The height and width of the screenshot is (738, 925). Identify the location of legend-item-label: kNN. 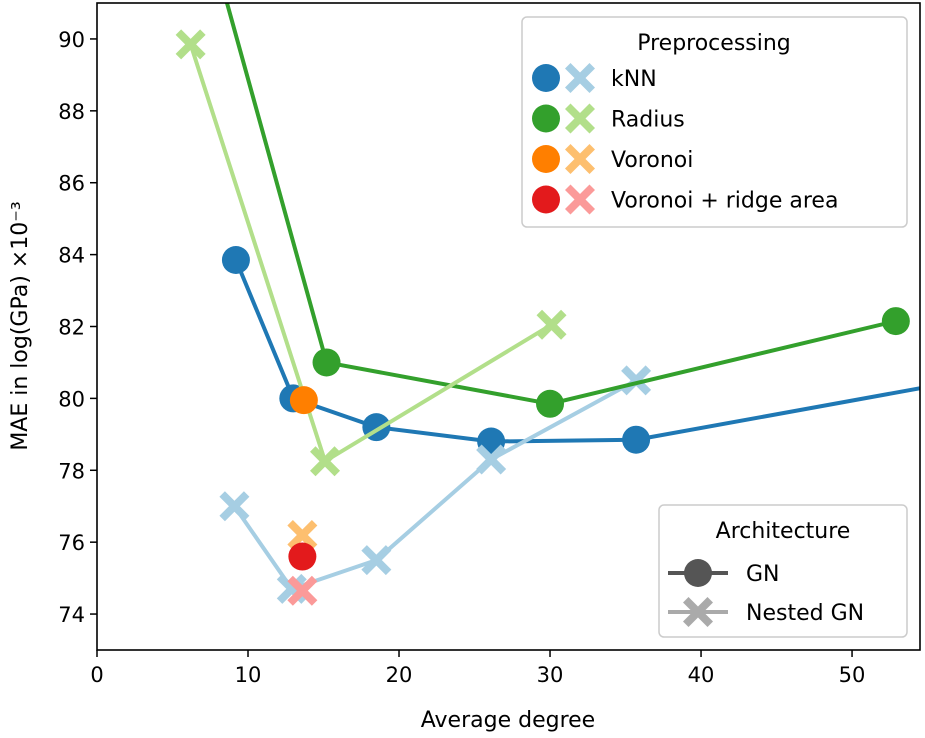
(634, 79).